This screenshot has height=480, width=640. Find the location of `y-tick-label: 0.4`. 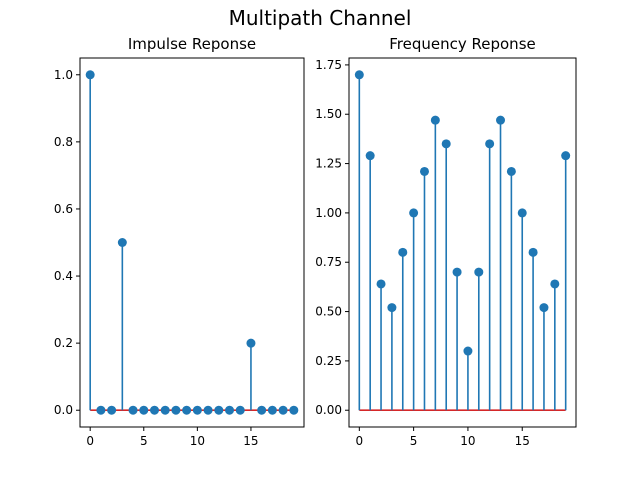

y-tick-label: 0.4 is located at coordinates (63, 276).